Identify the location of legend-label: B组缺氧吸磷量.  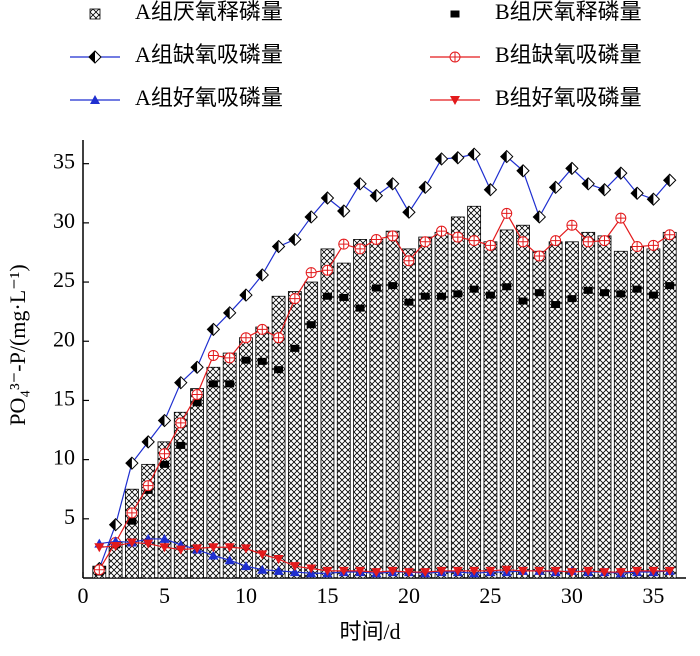
(568, 54).